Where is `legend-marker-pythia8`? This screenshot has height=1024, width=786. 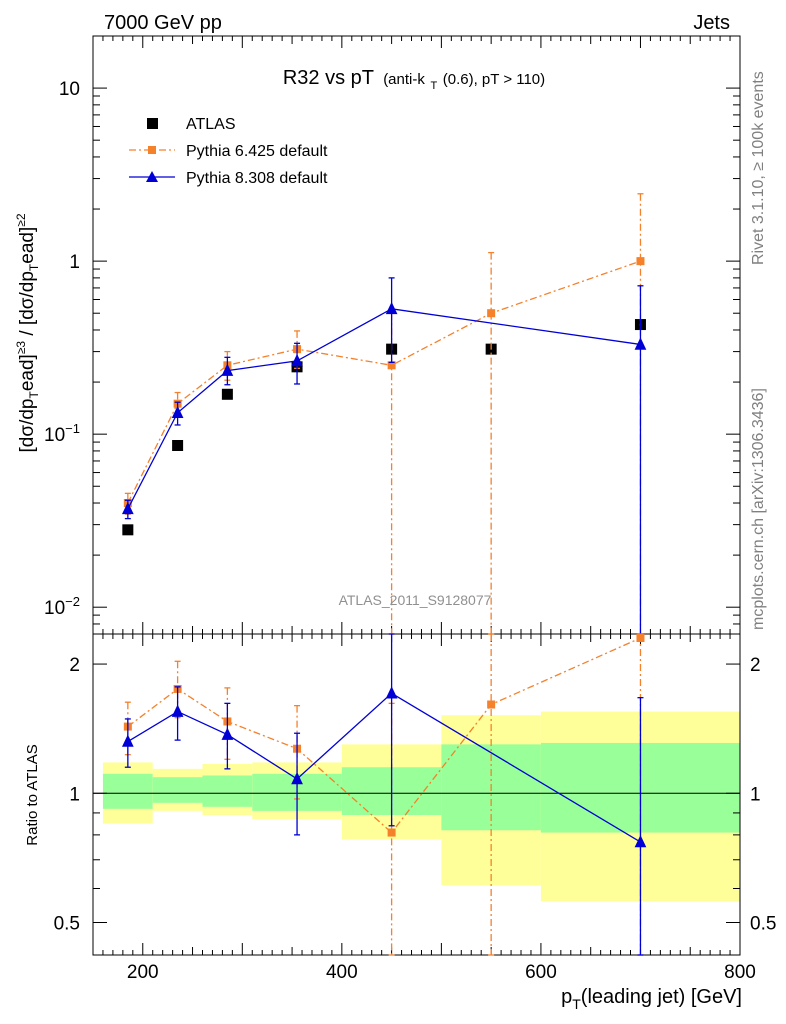
legend-marker-pythia8 is located at coordinates (152, 176).